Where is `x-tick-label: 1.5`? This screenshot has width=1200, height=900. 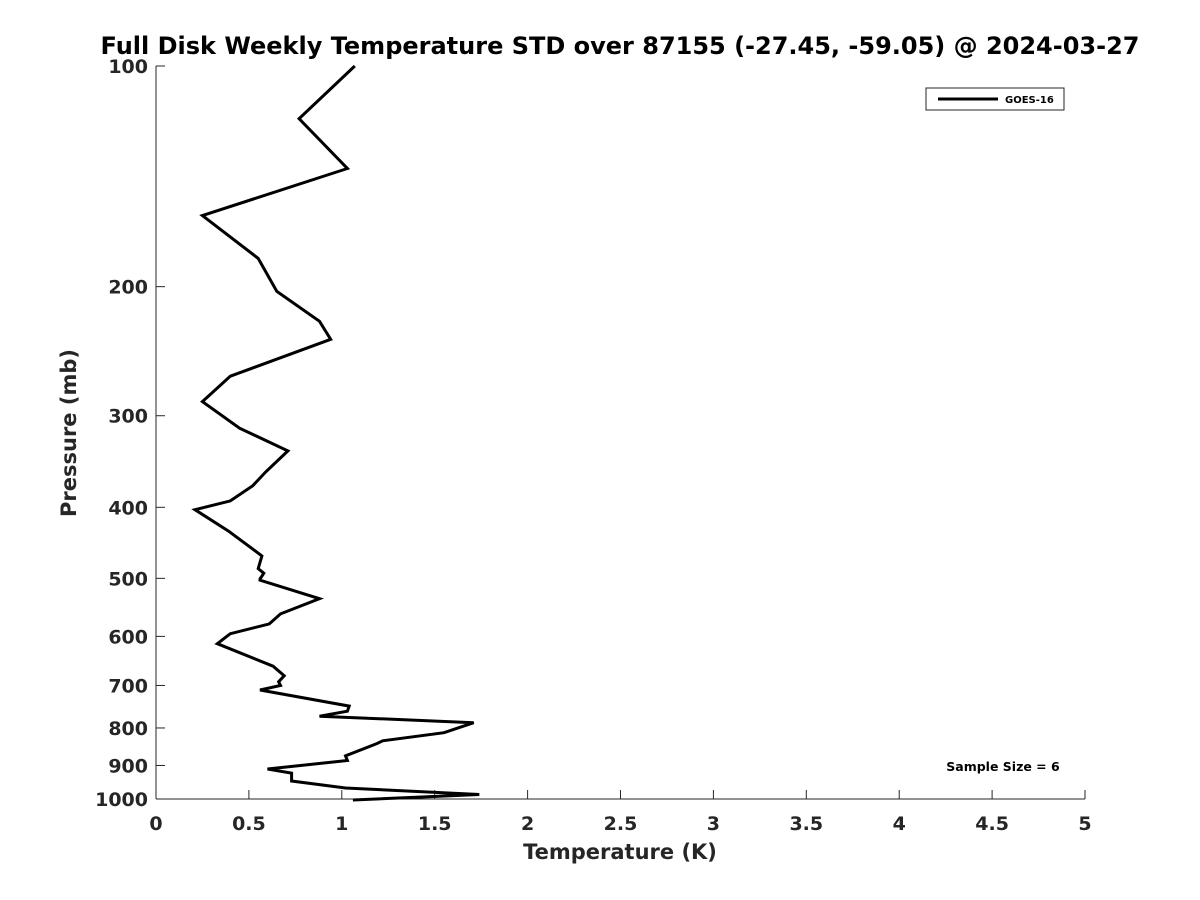 x-tick-label: 1.5 is located at coordinates (435, 824).